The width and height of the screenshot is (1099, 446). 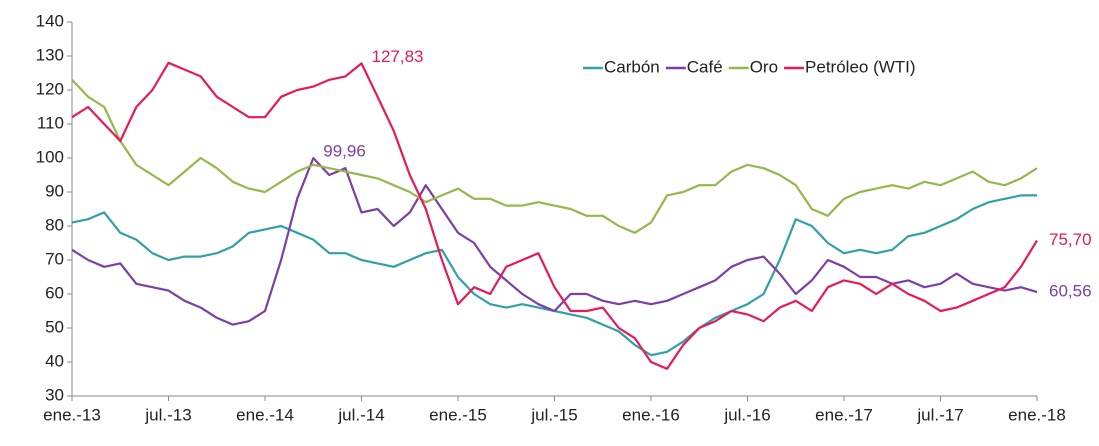 I want to click on y-tick-label: 40, so click(x=54, y=360).